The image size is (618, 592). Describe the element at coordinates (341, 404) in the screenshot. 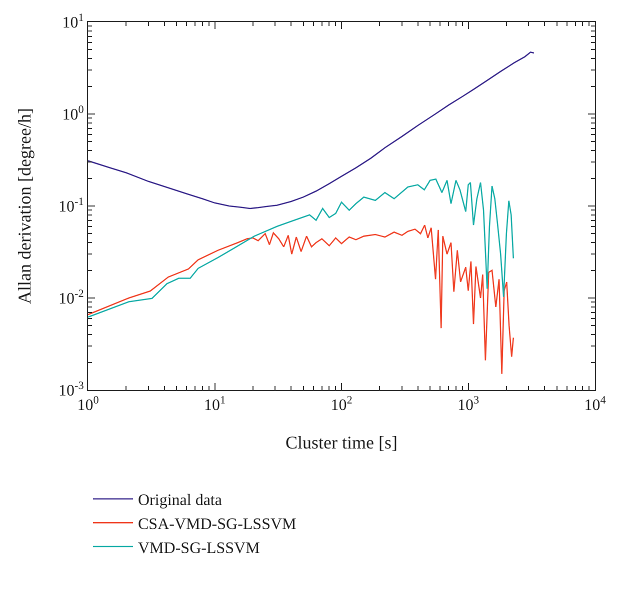

I see `x-tick-label: 10$^{2}$` at that location.